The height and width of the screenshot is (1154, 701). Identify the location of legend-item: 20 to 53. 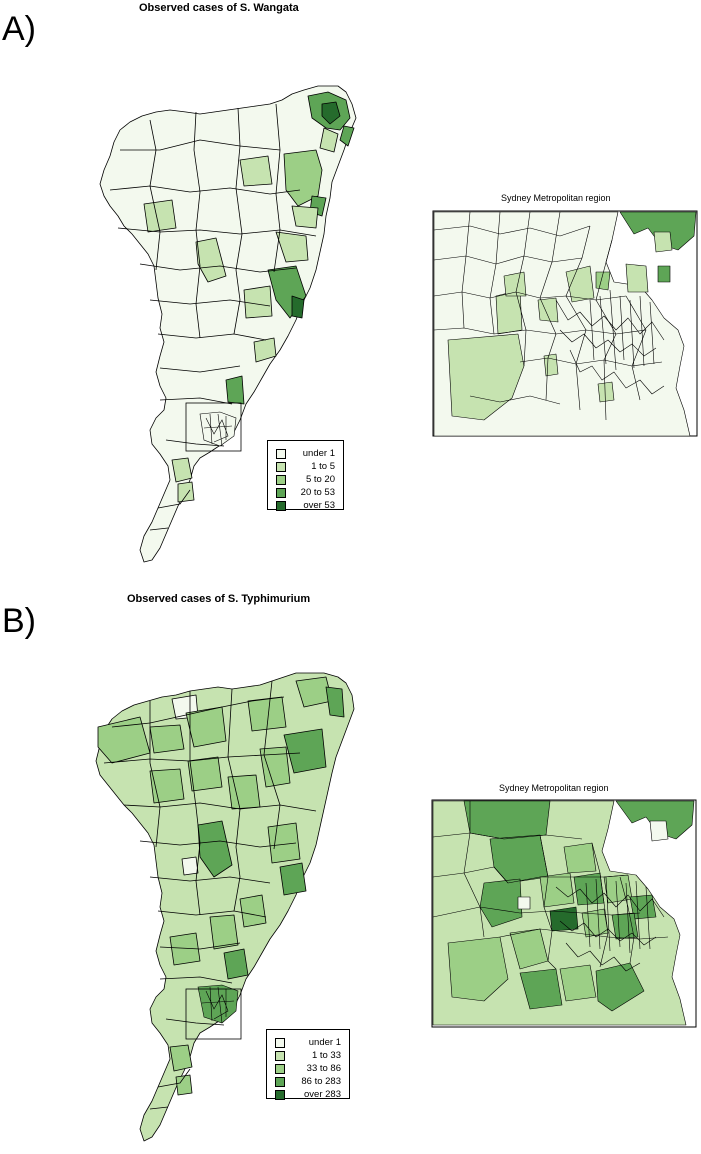
(305, 492).